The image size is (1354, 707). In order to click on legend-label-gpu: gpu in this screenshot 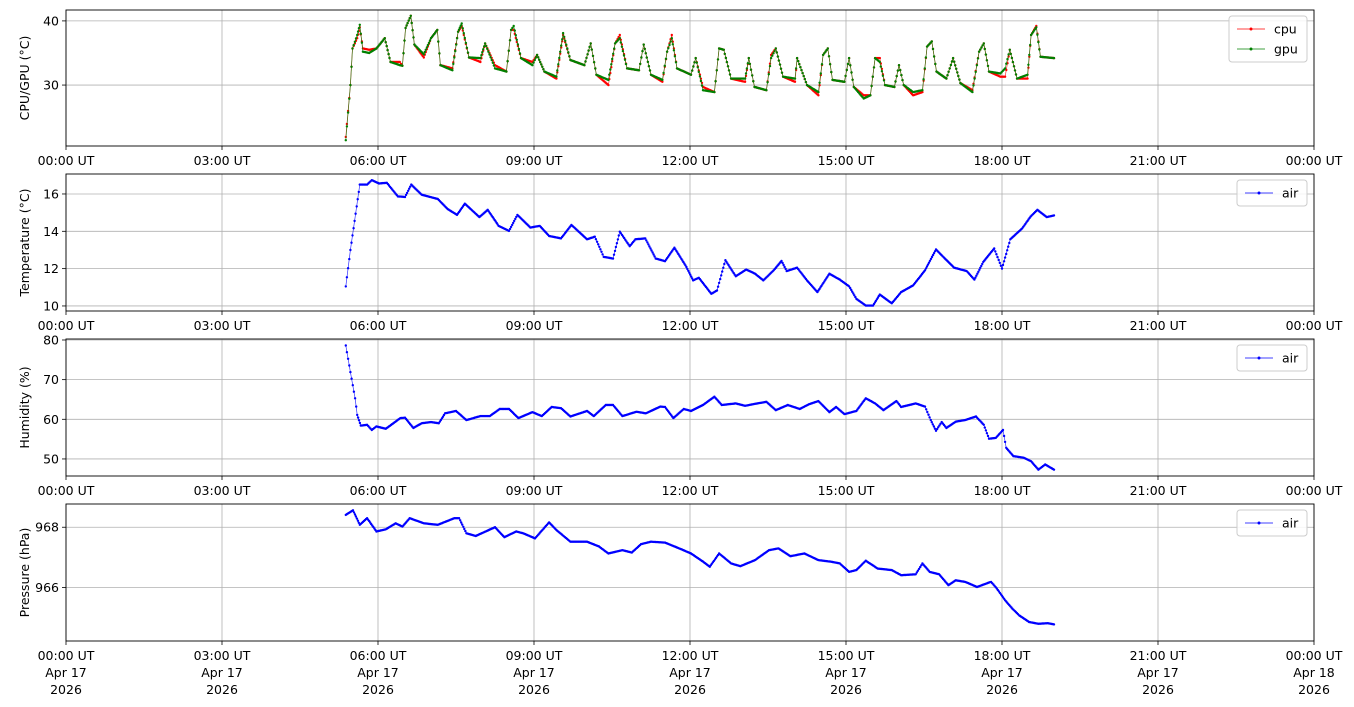, I will do `click(1286, 49)`.